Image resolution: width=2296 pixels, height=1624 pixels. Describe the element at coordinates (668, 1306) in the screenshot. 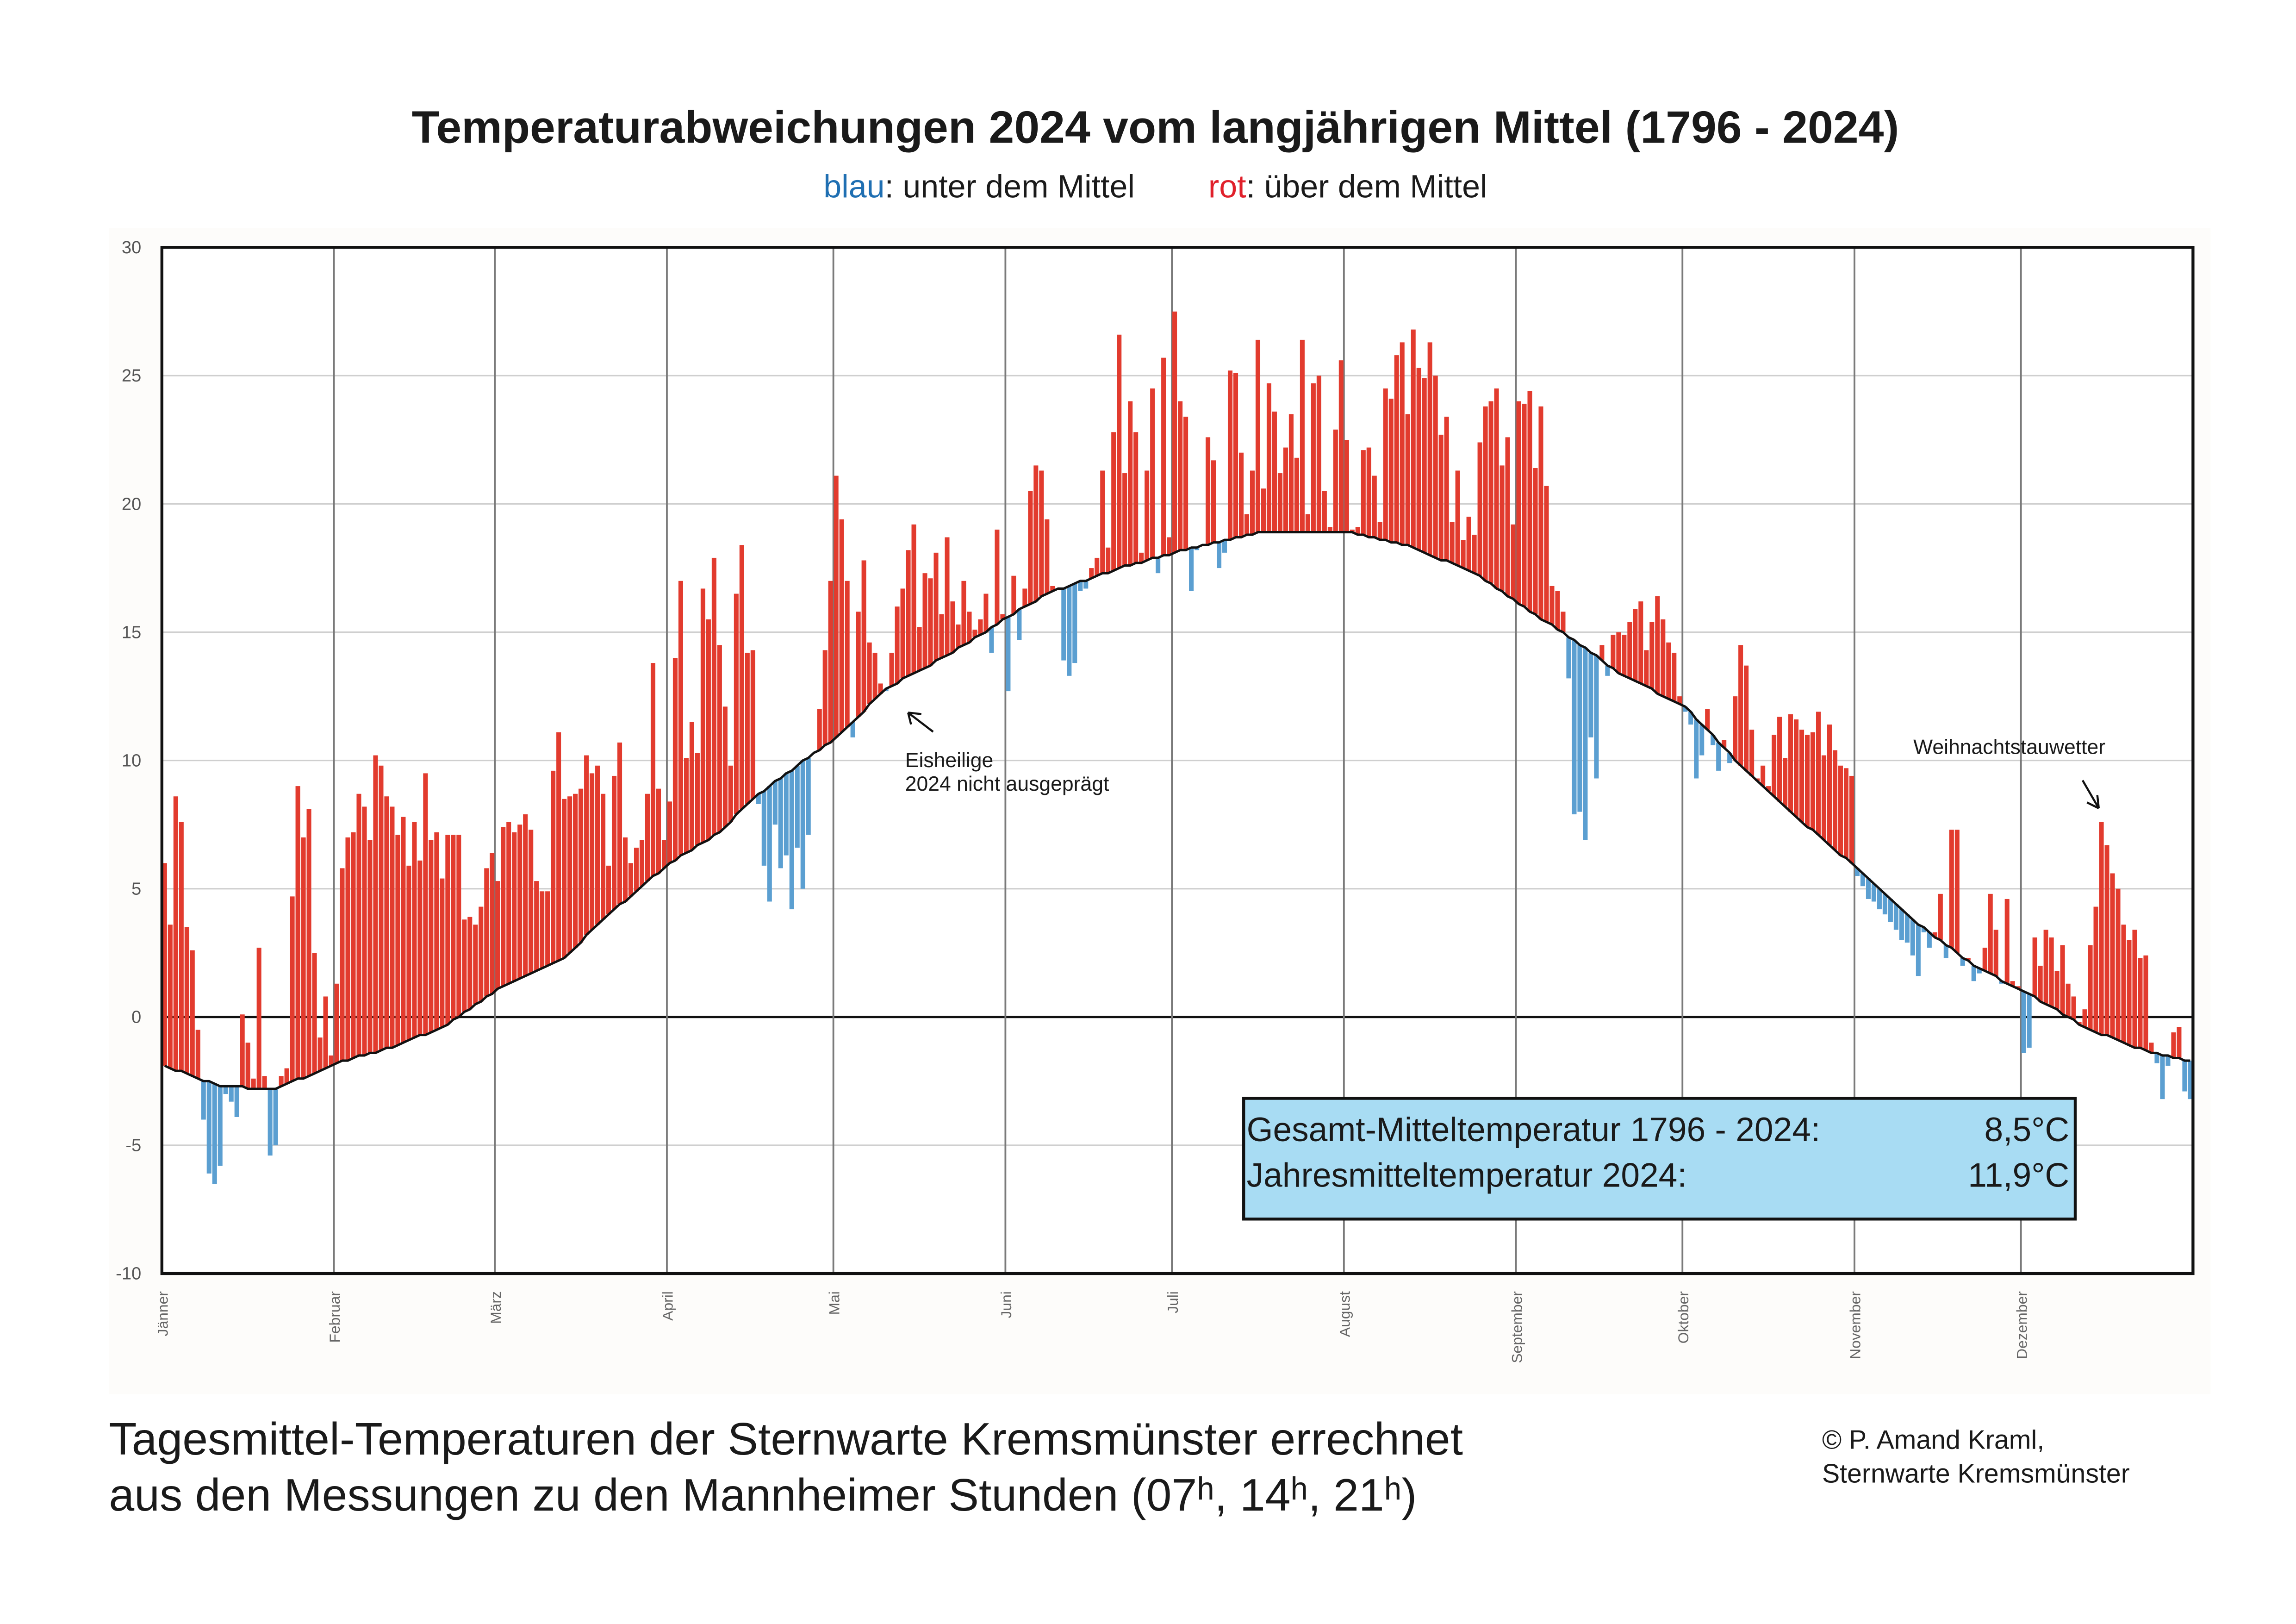

I see `x-tick-label: April` at that location.